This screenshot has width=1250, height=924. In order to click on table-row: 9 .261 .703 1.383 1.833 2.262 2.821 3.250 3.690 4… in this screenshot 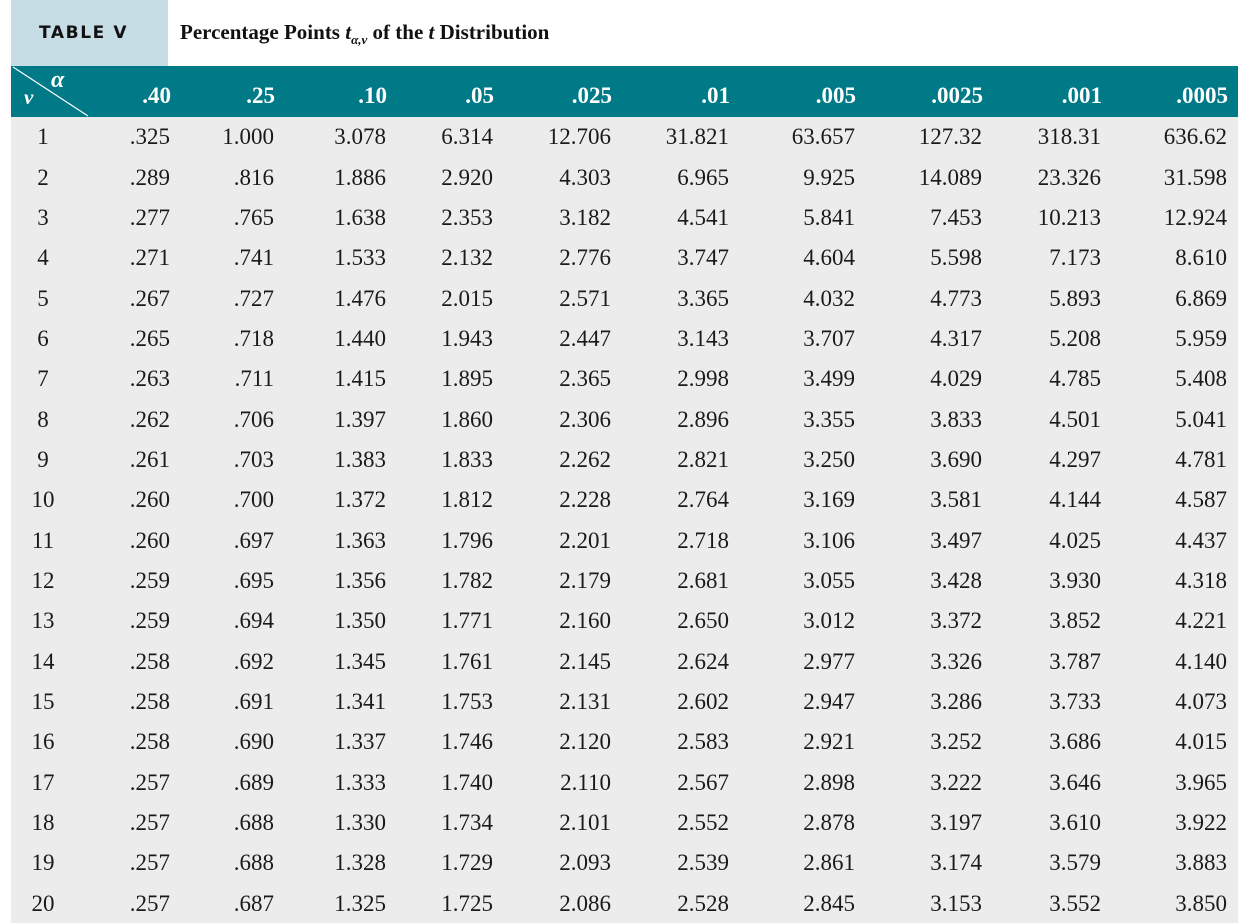, I will do `click(624, 460)`.